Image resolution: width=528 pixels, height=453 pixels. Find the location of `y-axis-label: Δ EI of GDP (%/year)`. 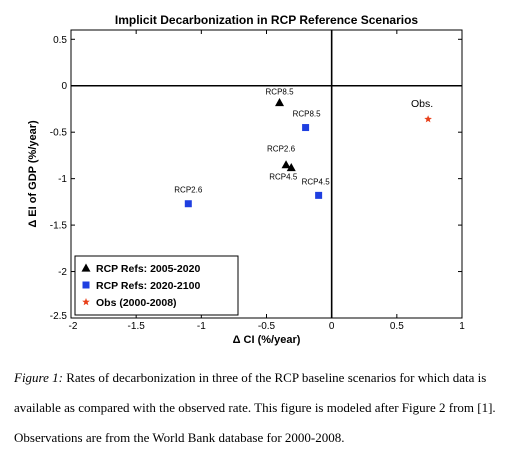

y-axis-label: Δ EI of GDP (%/year) is located at coordinates (33, 174).